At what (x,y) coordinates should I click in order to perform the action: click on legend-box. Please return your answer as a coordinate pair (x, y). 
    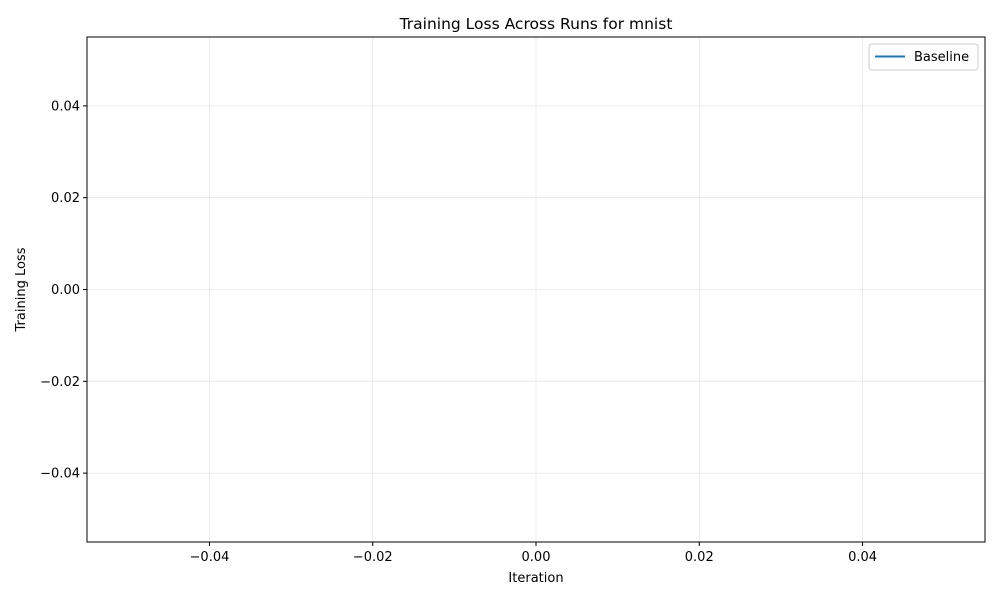
    Looking at the image, I should click on (923, 57).